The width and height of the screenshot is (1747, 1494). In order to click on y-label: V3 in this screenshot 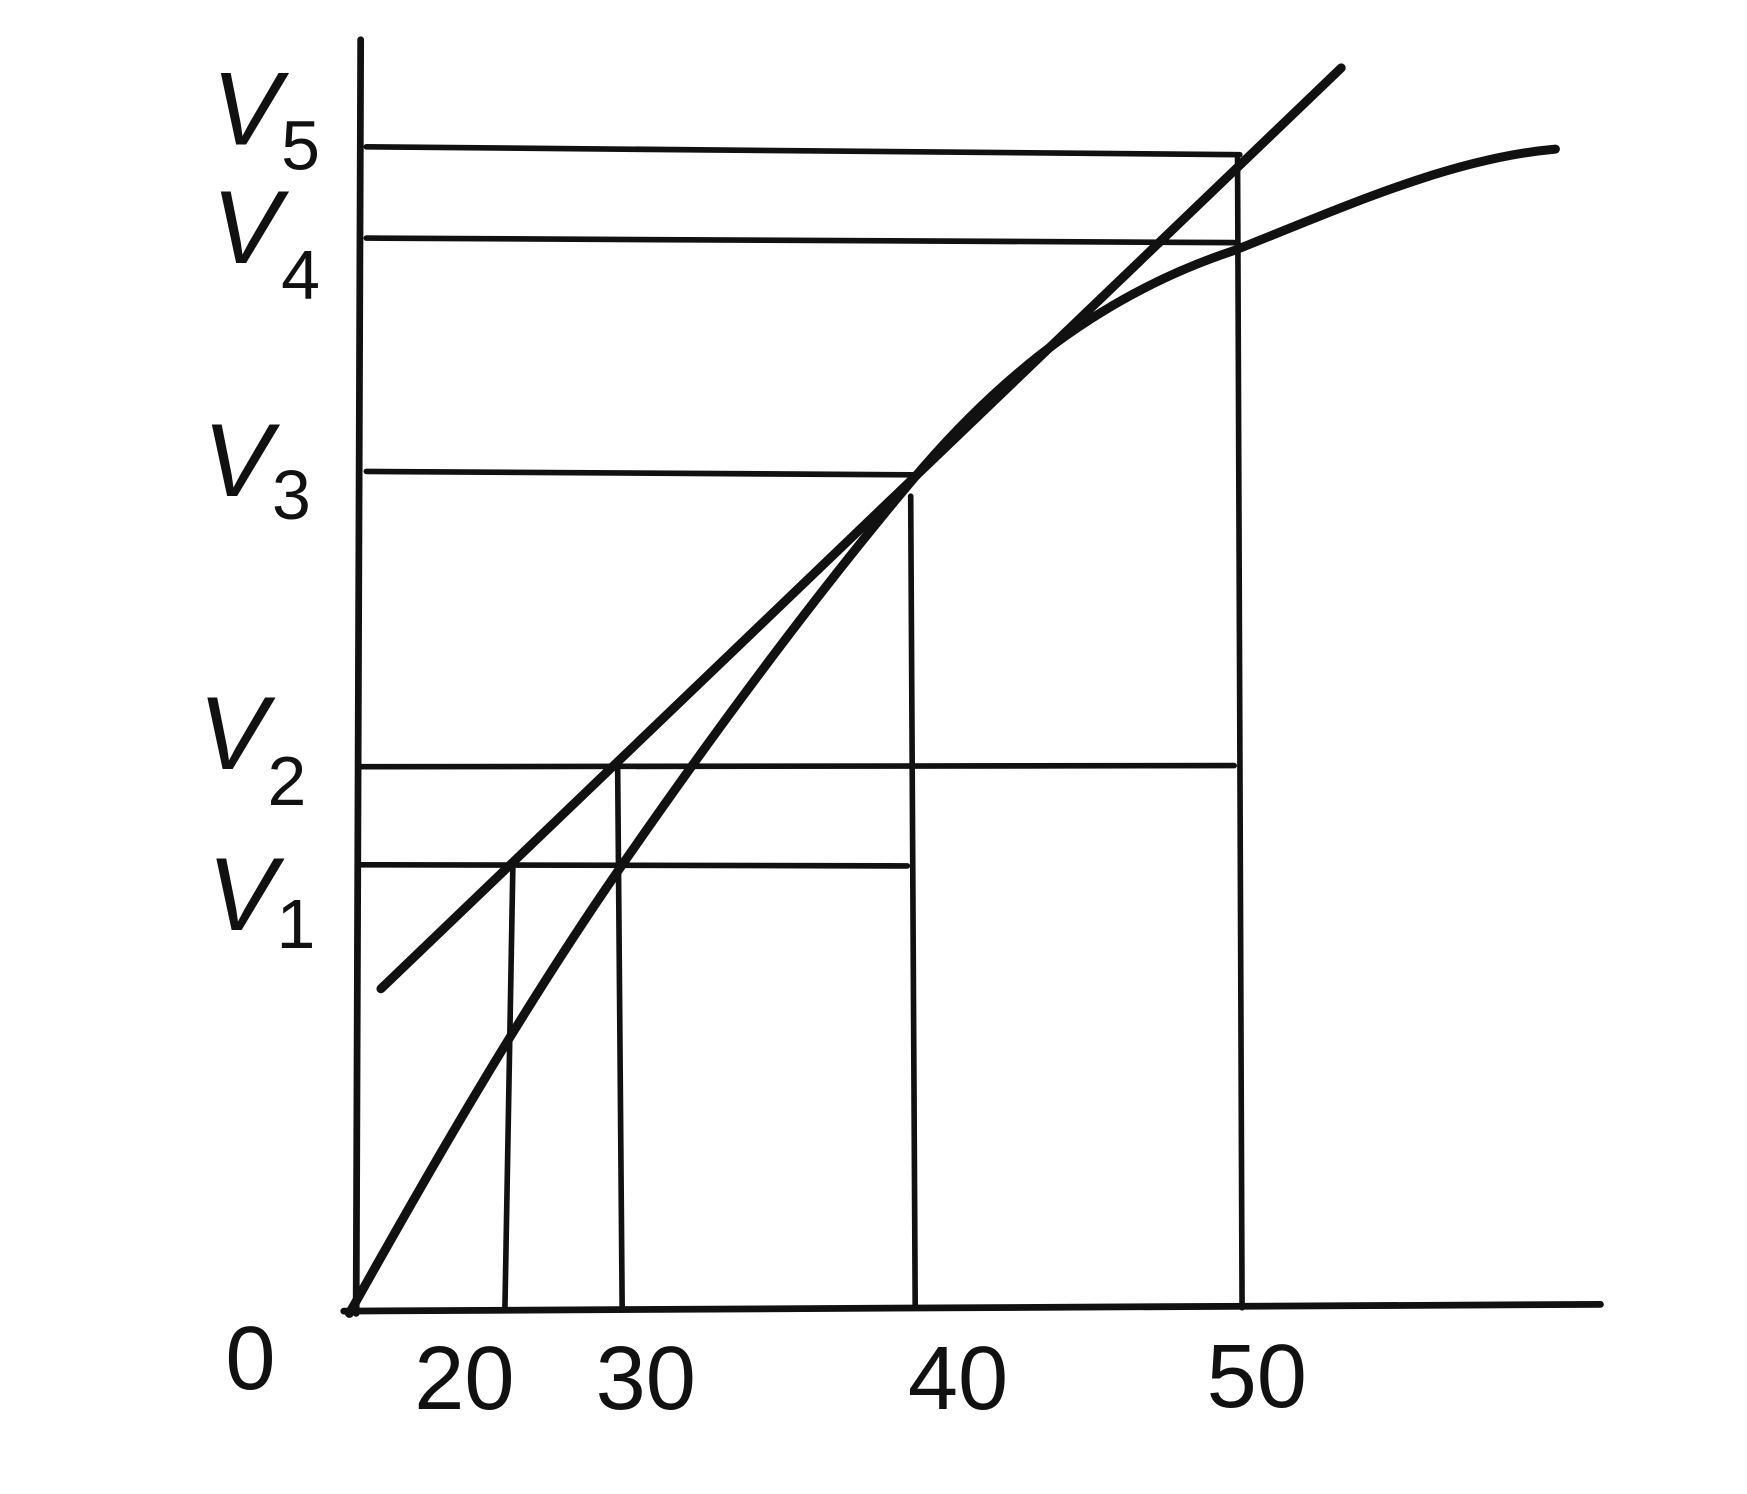, I will do `click(257, 468)`.